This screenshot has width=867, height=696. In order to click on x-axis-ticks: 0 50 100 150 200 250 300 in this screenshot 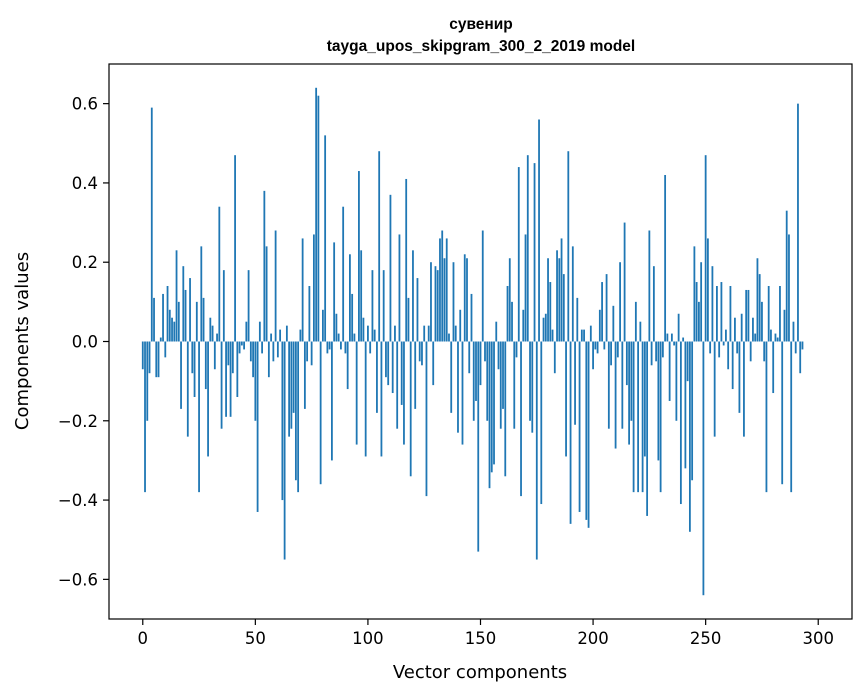, I will do `click(486, 633)`.